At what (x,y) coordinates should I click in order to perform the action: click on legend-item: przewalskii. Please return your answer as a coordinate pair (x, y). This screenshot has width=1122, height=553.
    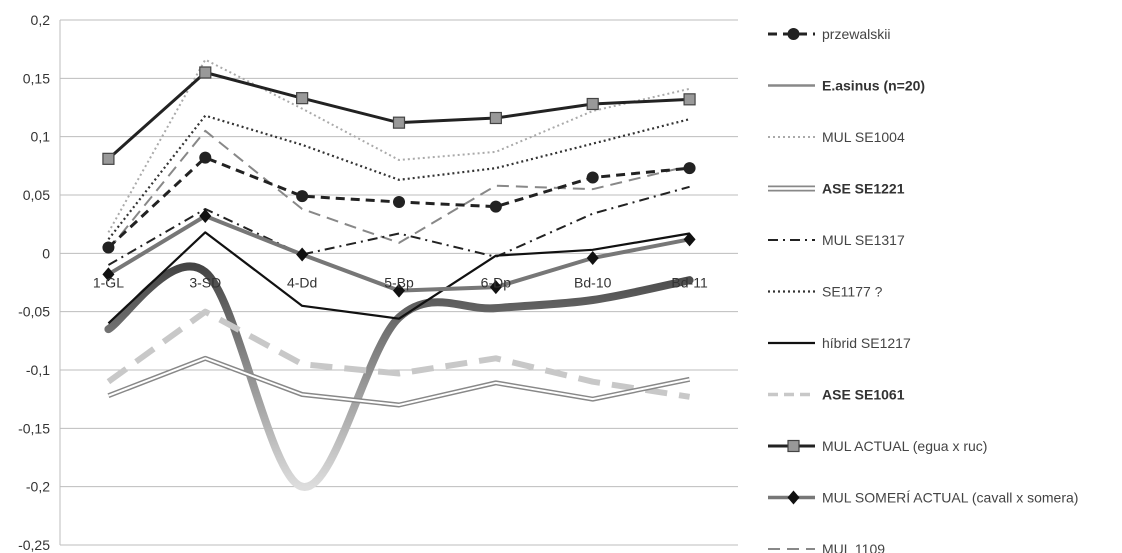
    Looking at the image, I should click on (829, 34).